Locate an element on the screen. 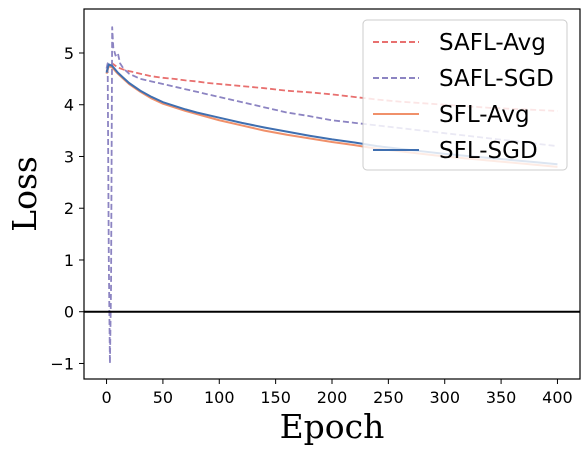 The height and width of the screenshot is (453, 588). x-tick-label: 250 is located at coordinates (388, 397).